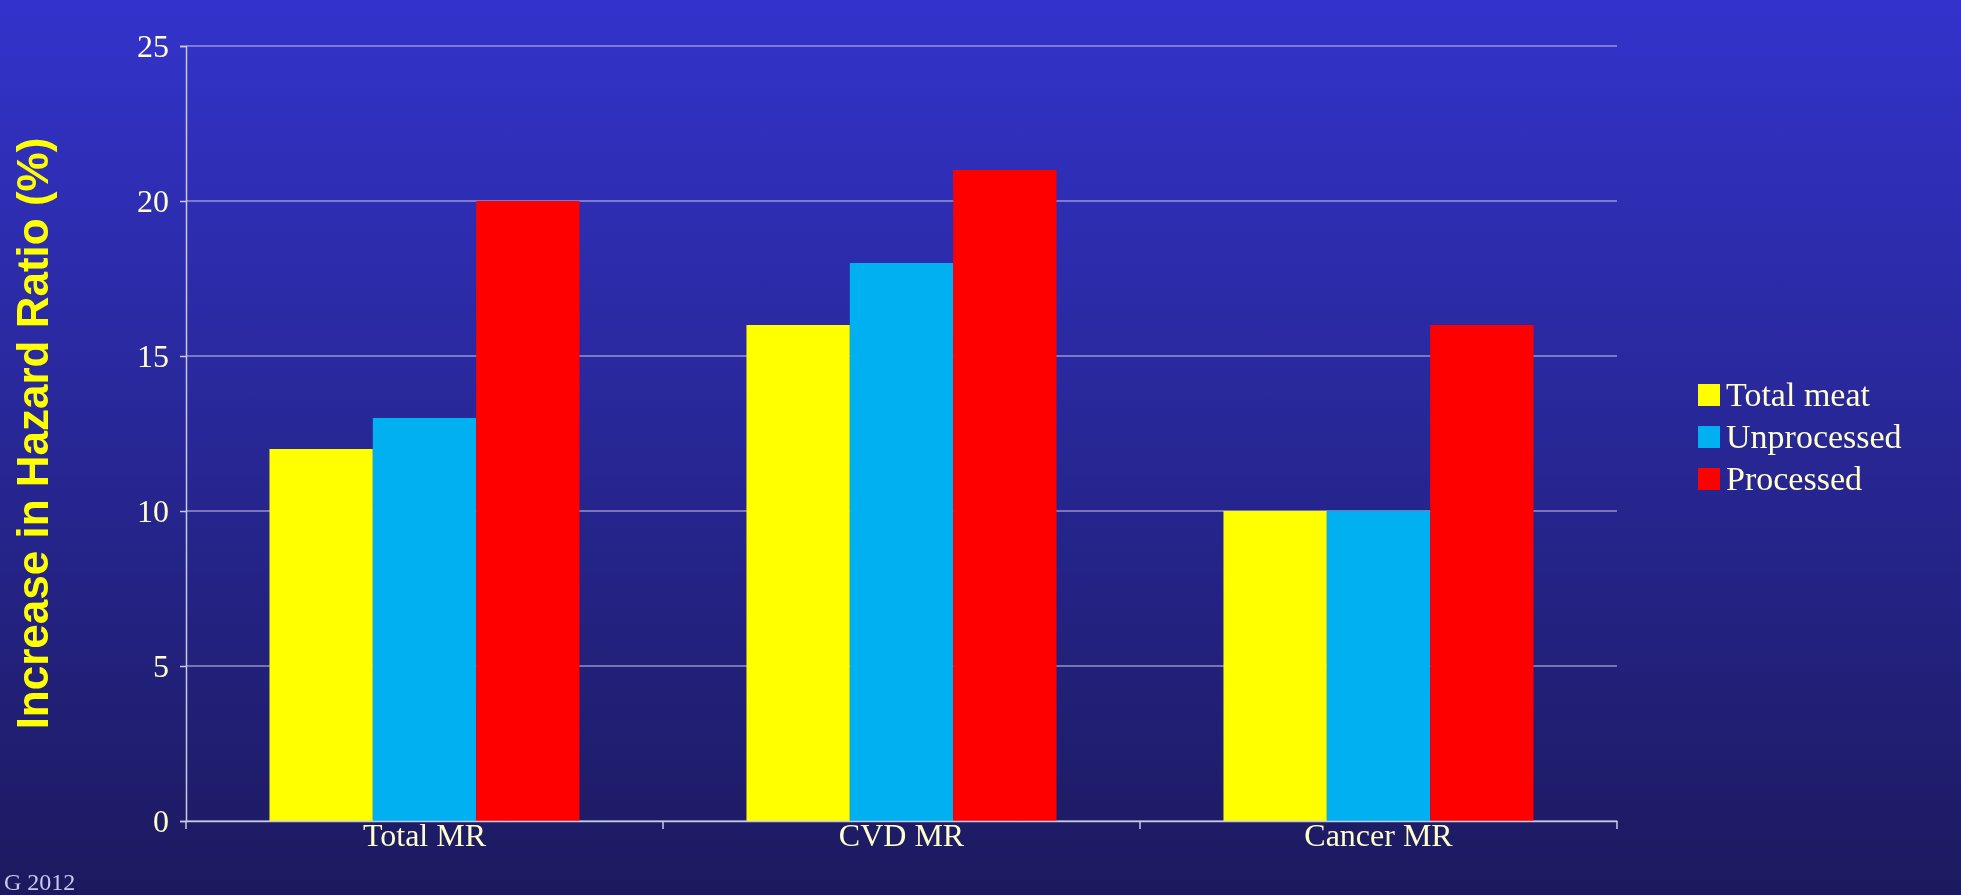  Describe the element at coordinates (424, 835) in the screenshot. I see `x-tick-label: Total MR` at that location.